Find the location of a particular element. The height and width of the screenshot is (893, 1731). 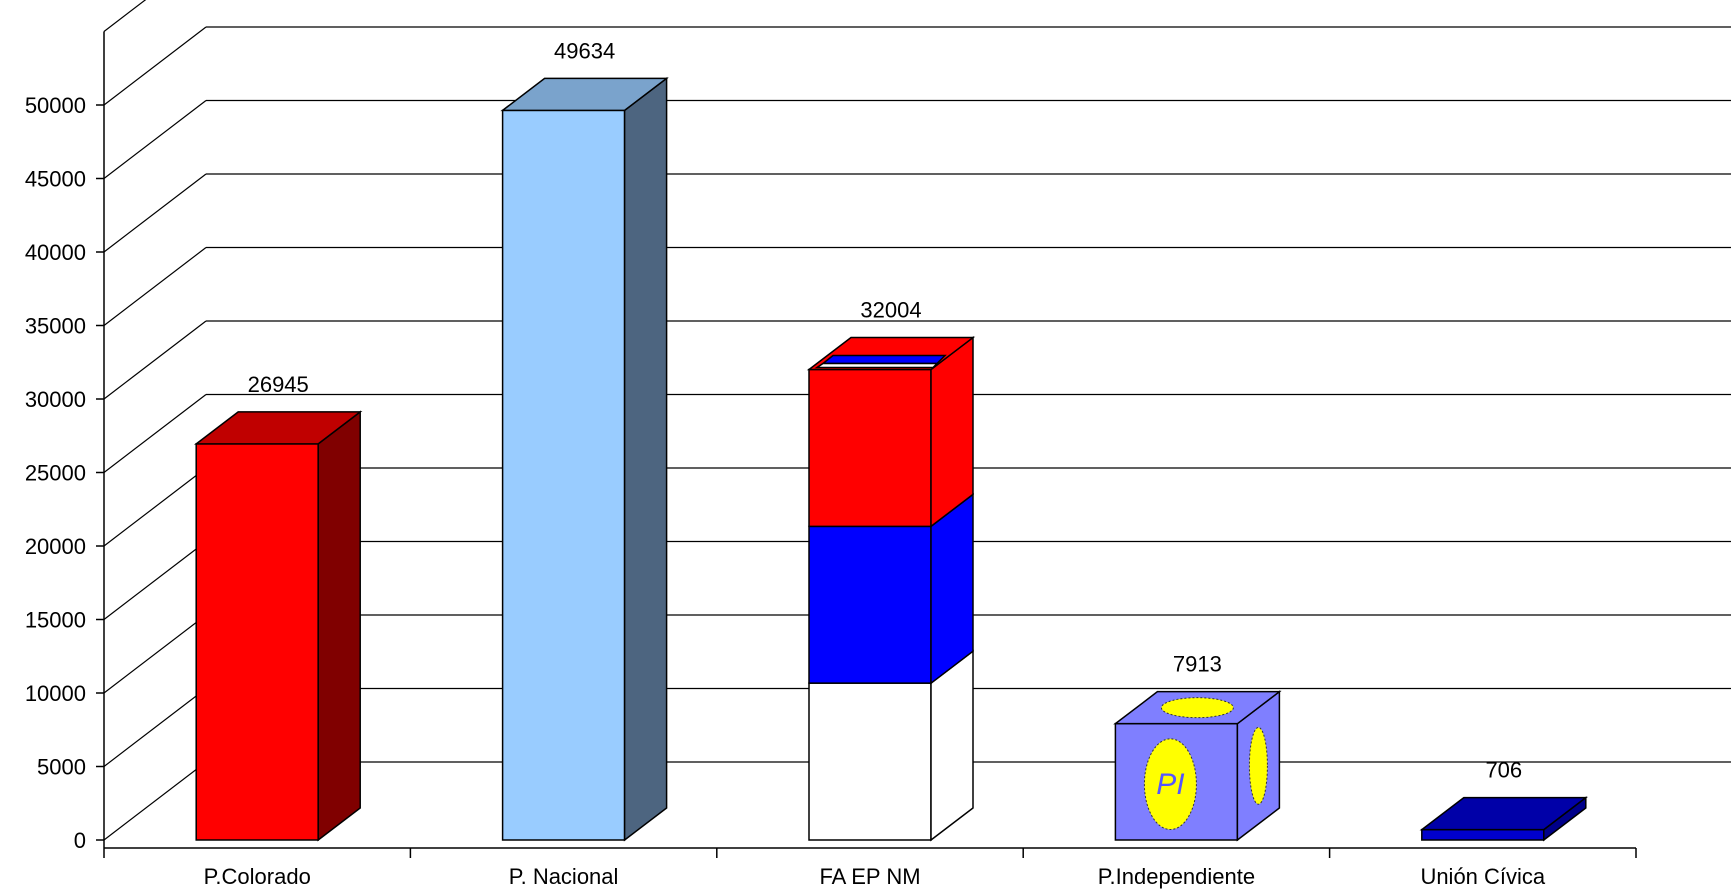

bar-fa-ep-nm is located at coordinates (891, 589).